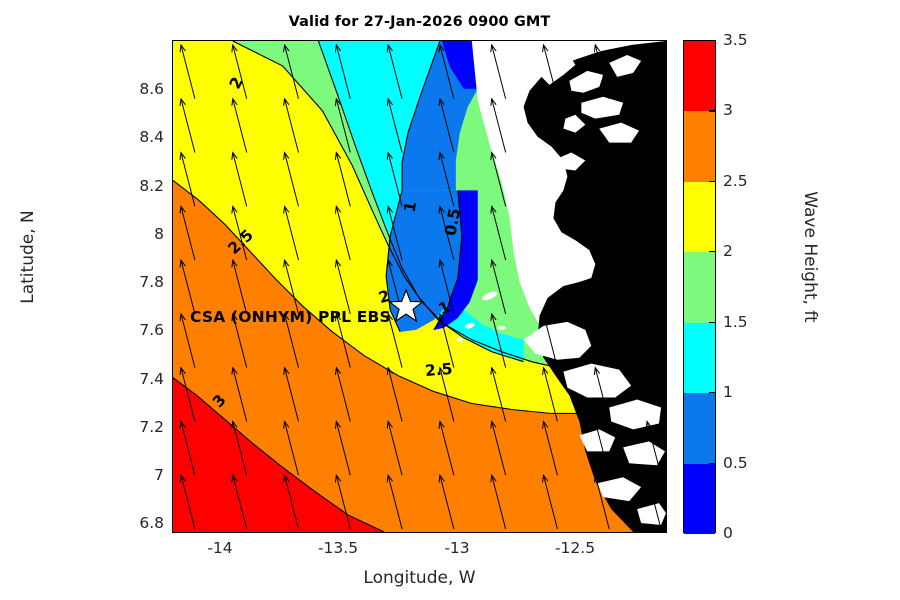 The width and height of the screenshot is (900, 600). I want to click on y-tick: 8.4, so click(151, 137).